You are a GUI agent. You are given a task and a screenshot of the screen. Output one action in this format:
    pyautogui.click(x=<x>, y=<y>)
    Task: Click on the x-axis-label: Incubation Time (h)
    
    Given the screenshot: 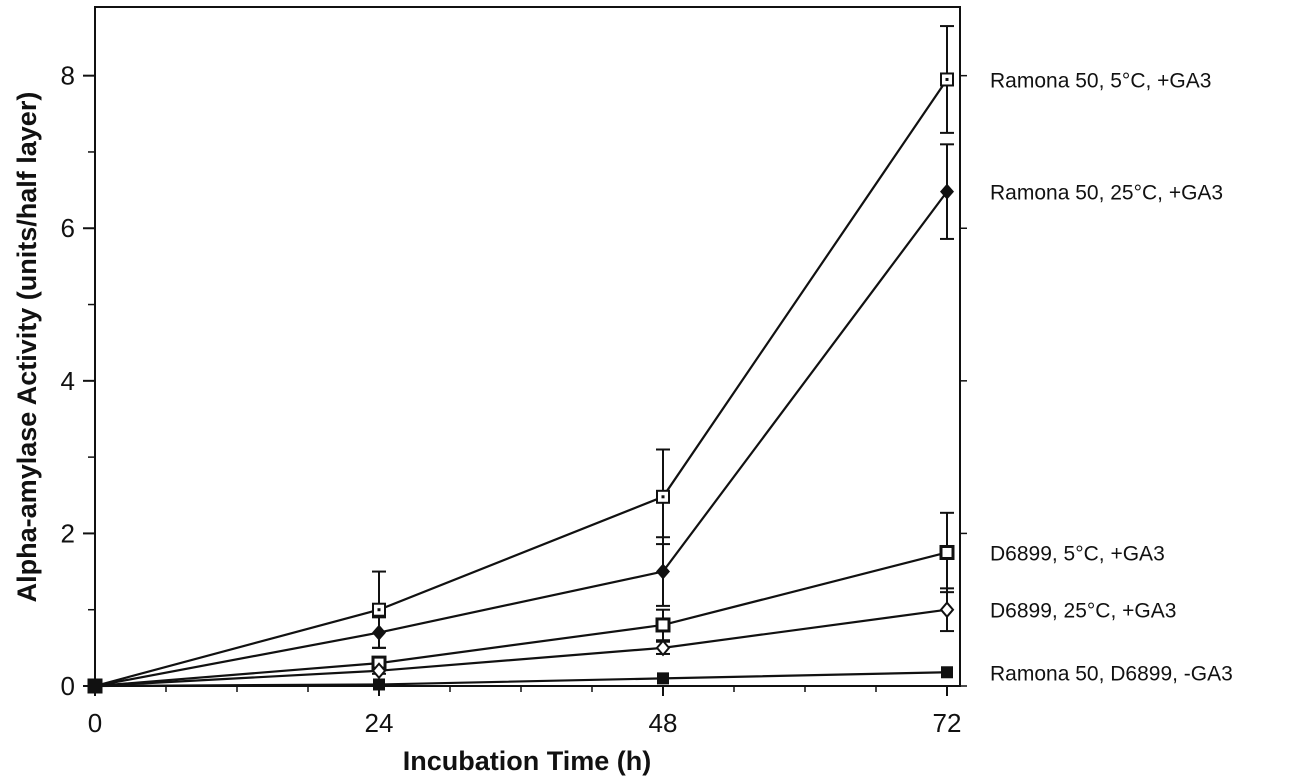 What is the action you would take?
    pyautogui.click(x=527, y=761)
    